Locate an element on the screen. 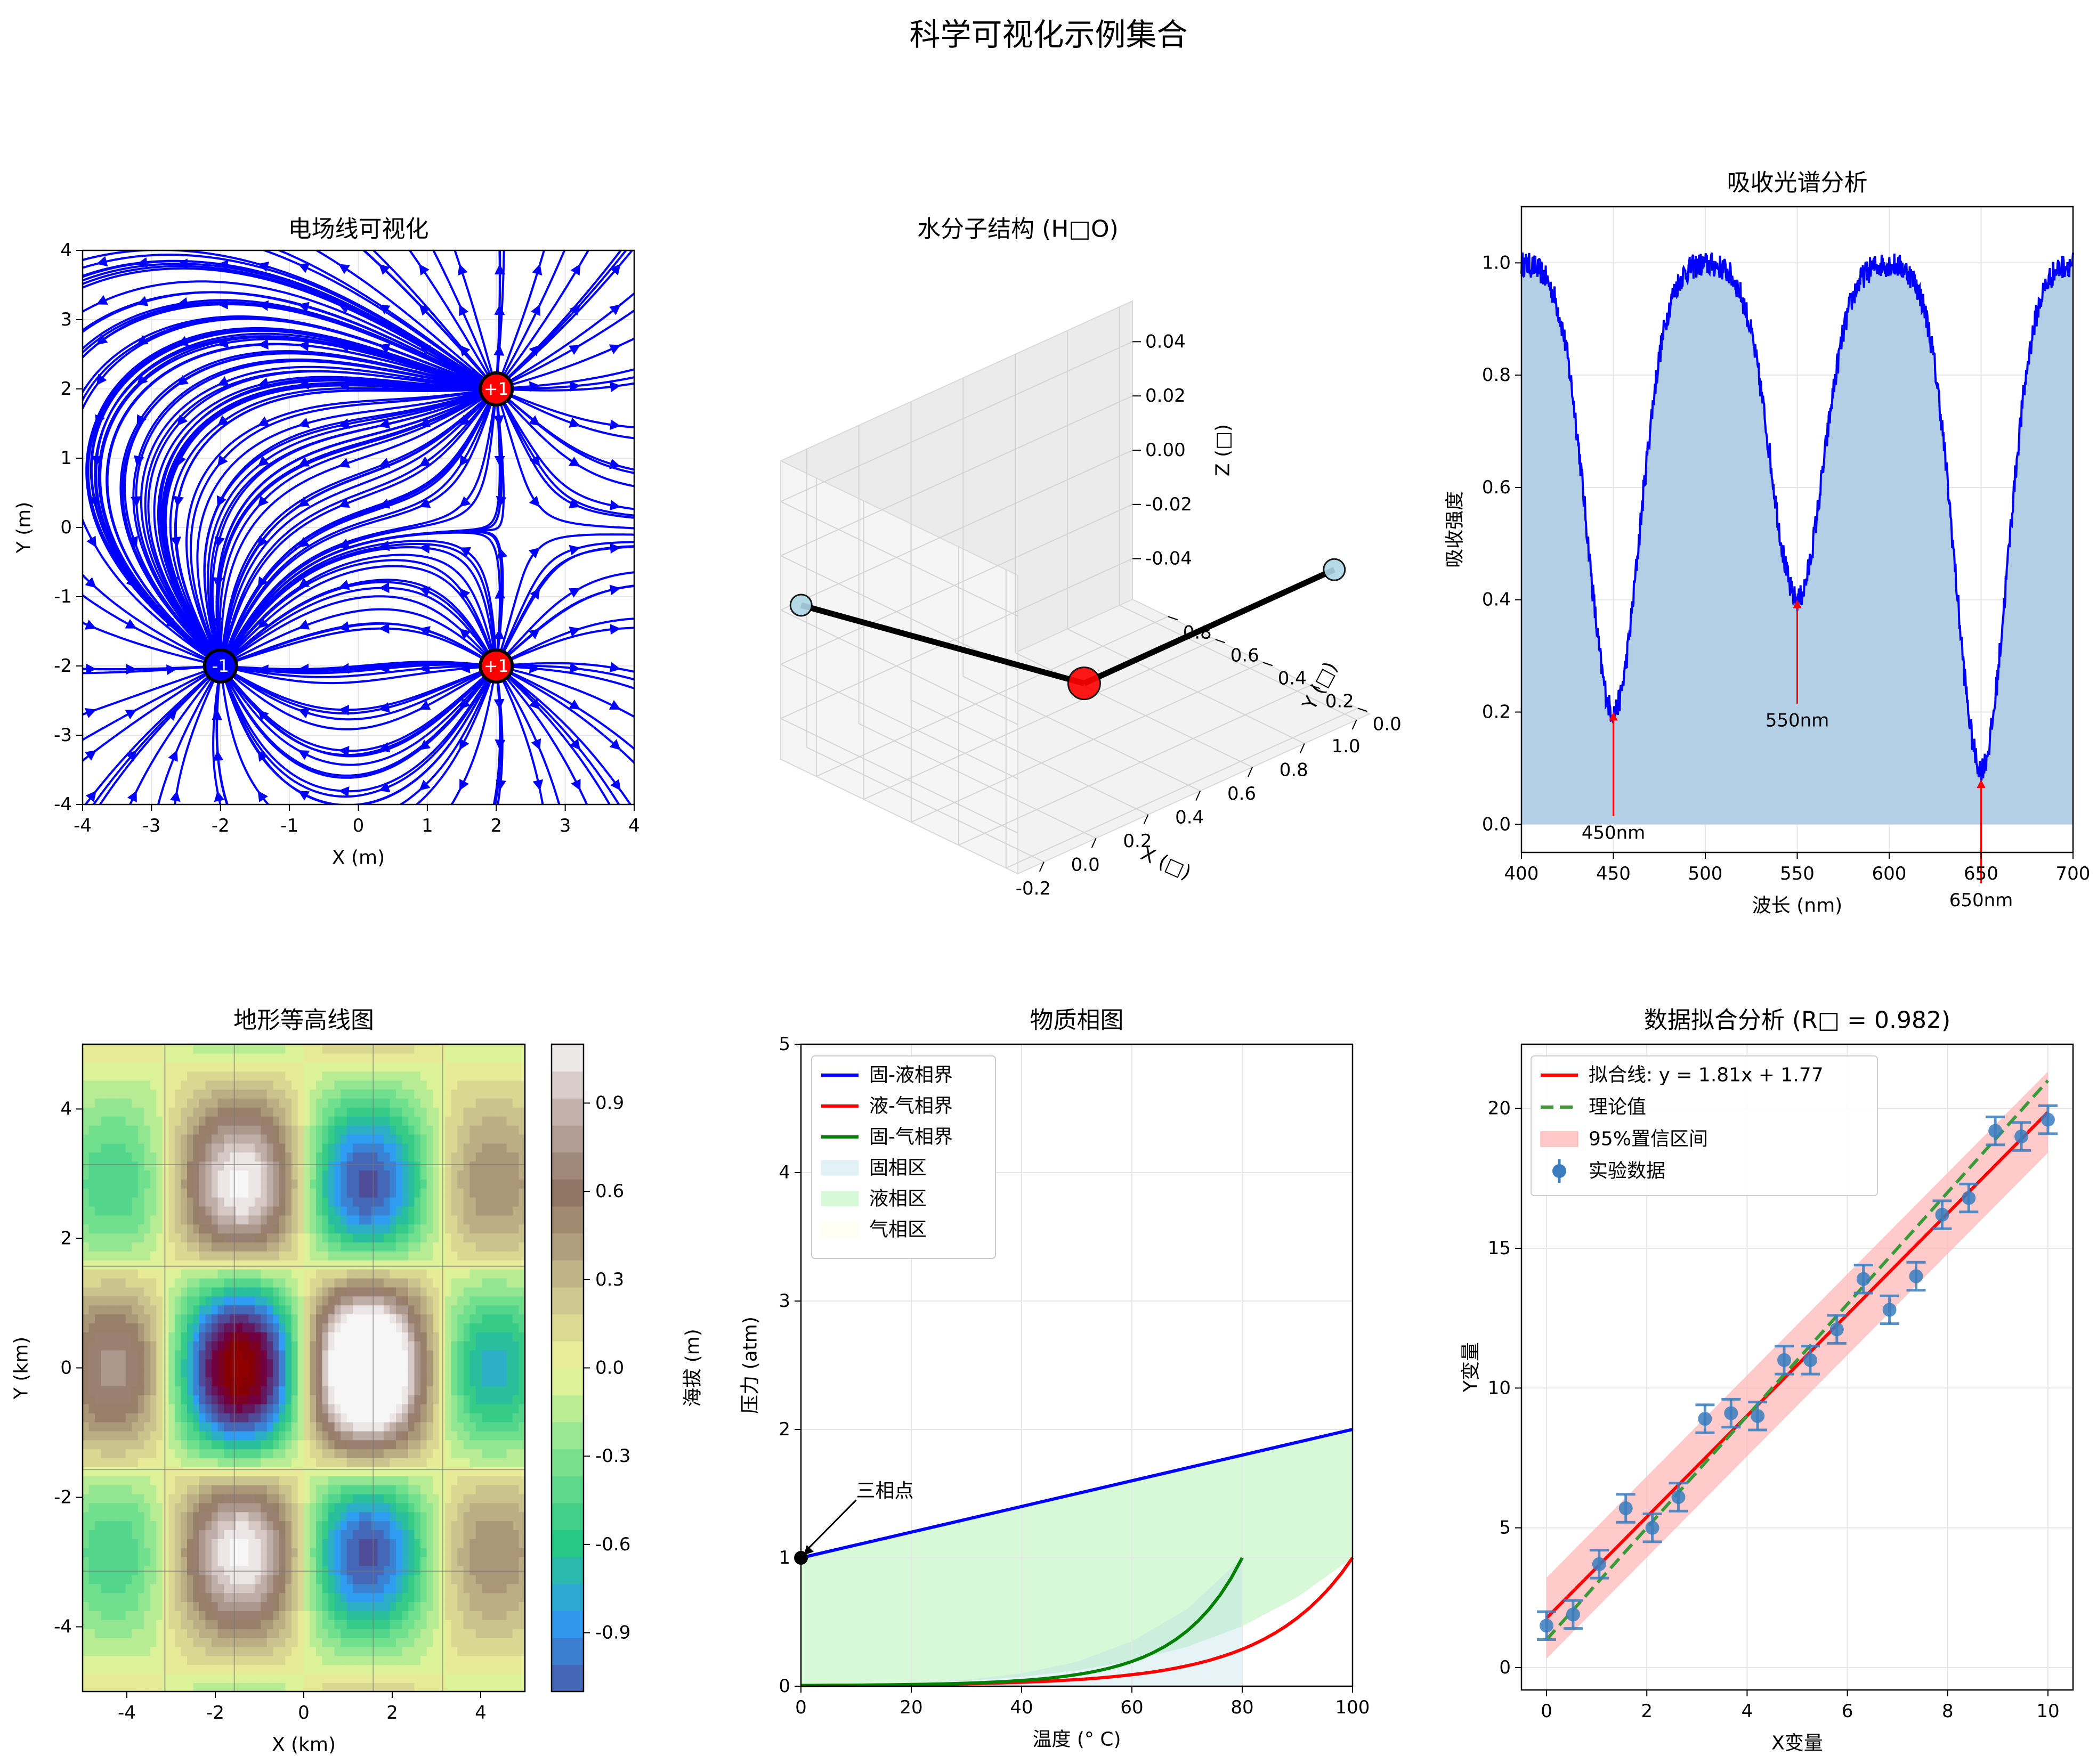 Image resolution: width=2097 pixels, height=1764 pixels. field-arrow is located at coordinates (183, 381).